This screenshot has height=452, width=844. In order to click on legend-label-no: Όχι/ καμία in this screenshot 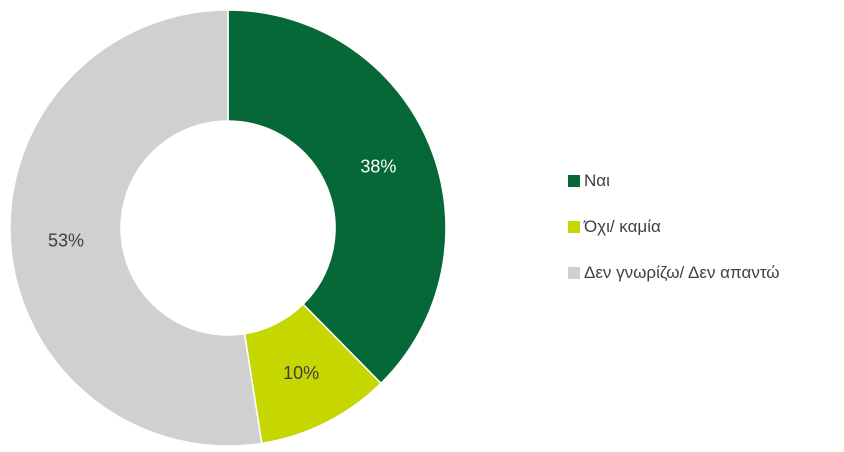, I will do `click(622, 226)`.